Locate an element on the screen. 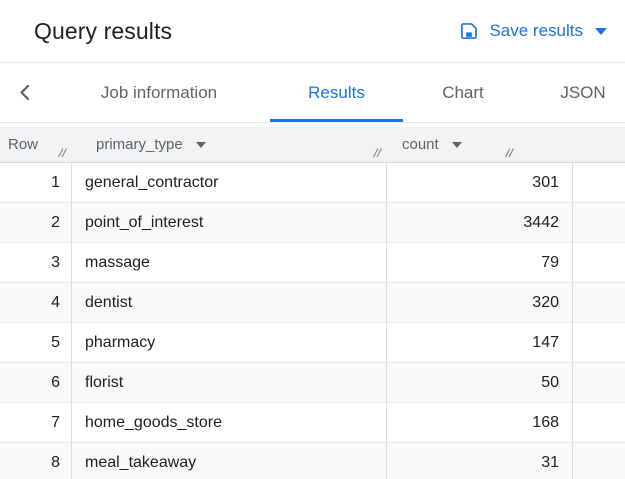 The width and height of the screenshot is (625, 479). primary-type-cell: massage is located at coordinates (229, 262).